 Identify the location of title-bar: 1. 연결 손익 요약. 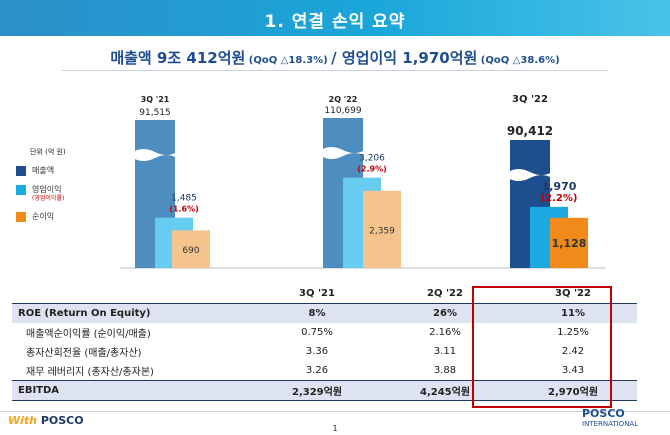
(335, 18).